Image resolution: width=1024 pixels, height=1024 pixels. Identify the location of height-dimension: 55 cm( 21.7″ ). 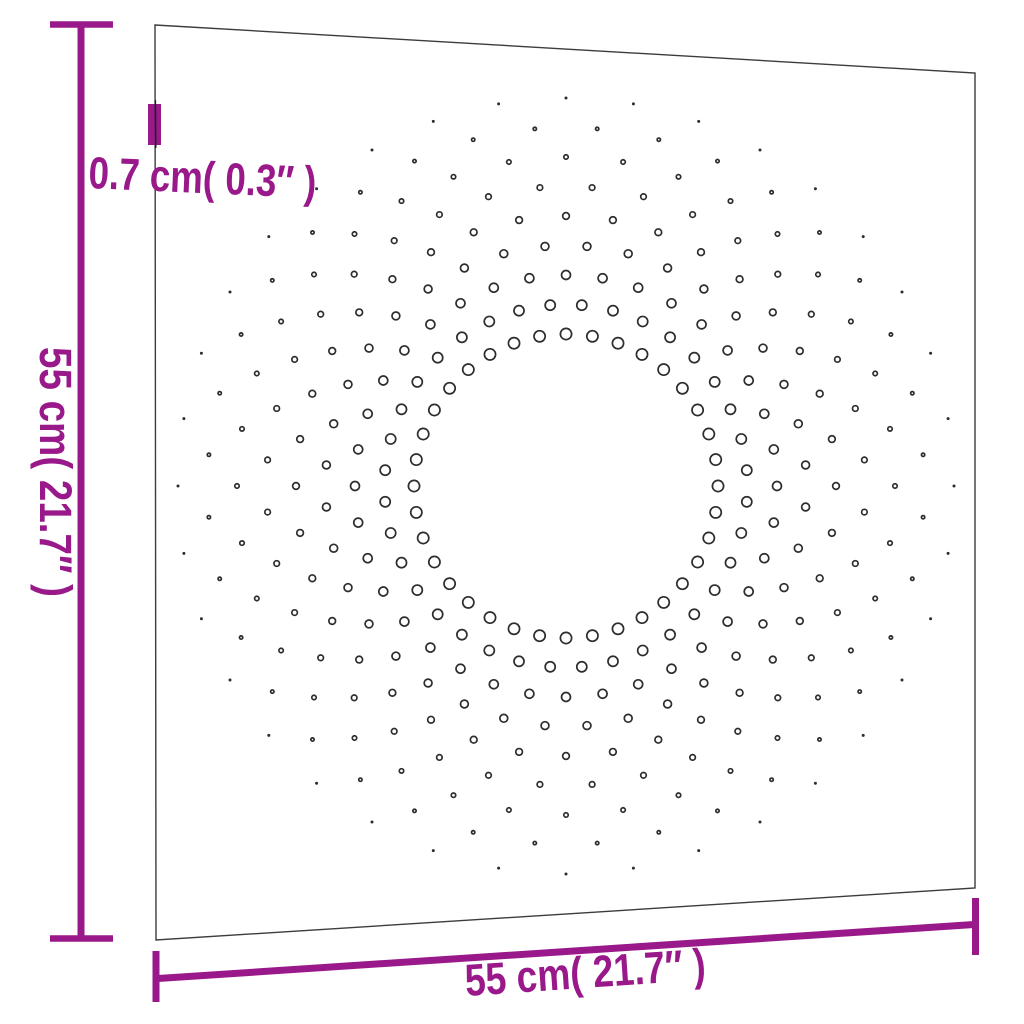
(71, 481).